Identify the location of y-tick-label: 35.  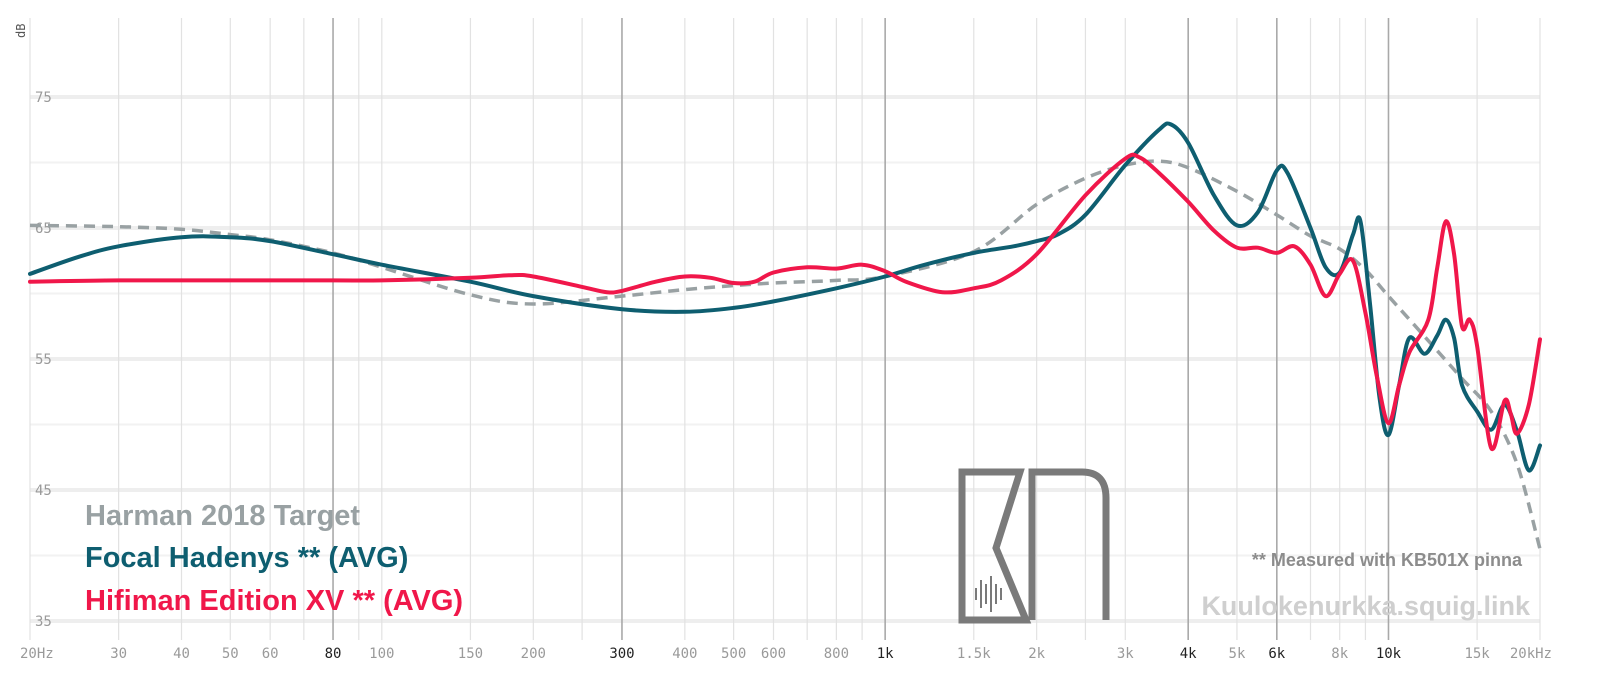
(43, 622).